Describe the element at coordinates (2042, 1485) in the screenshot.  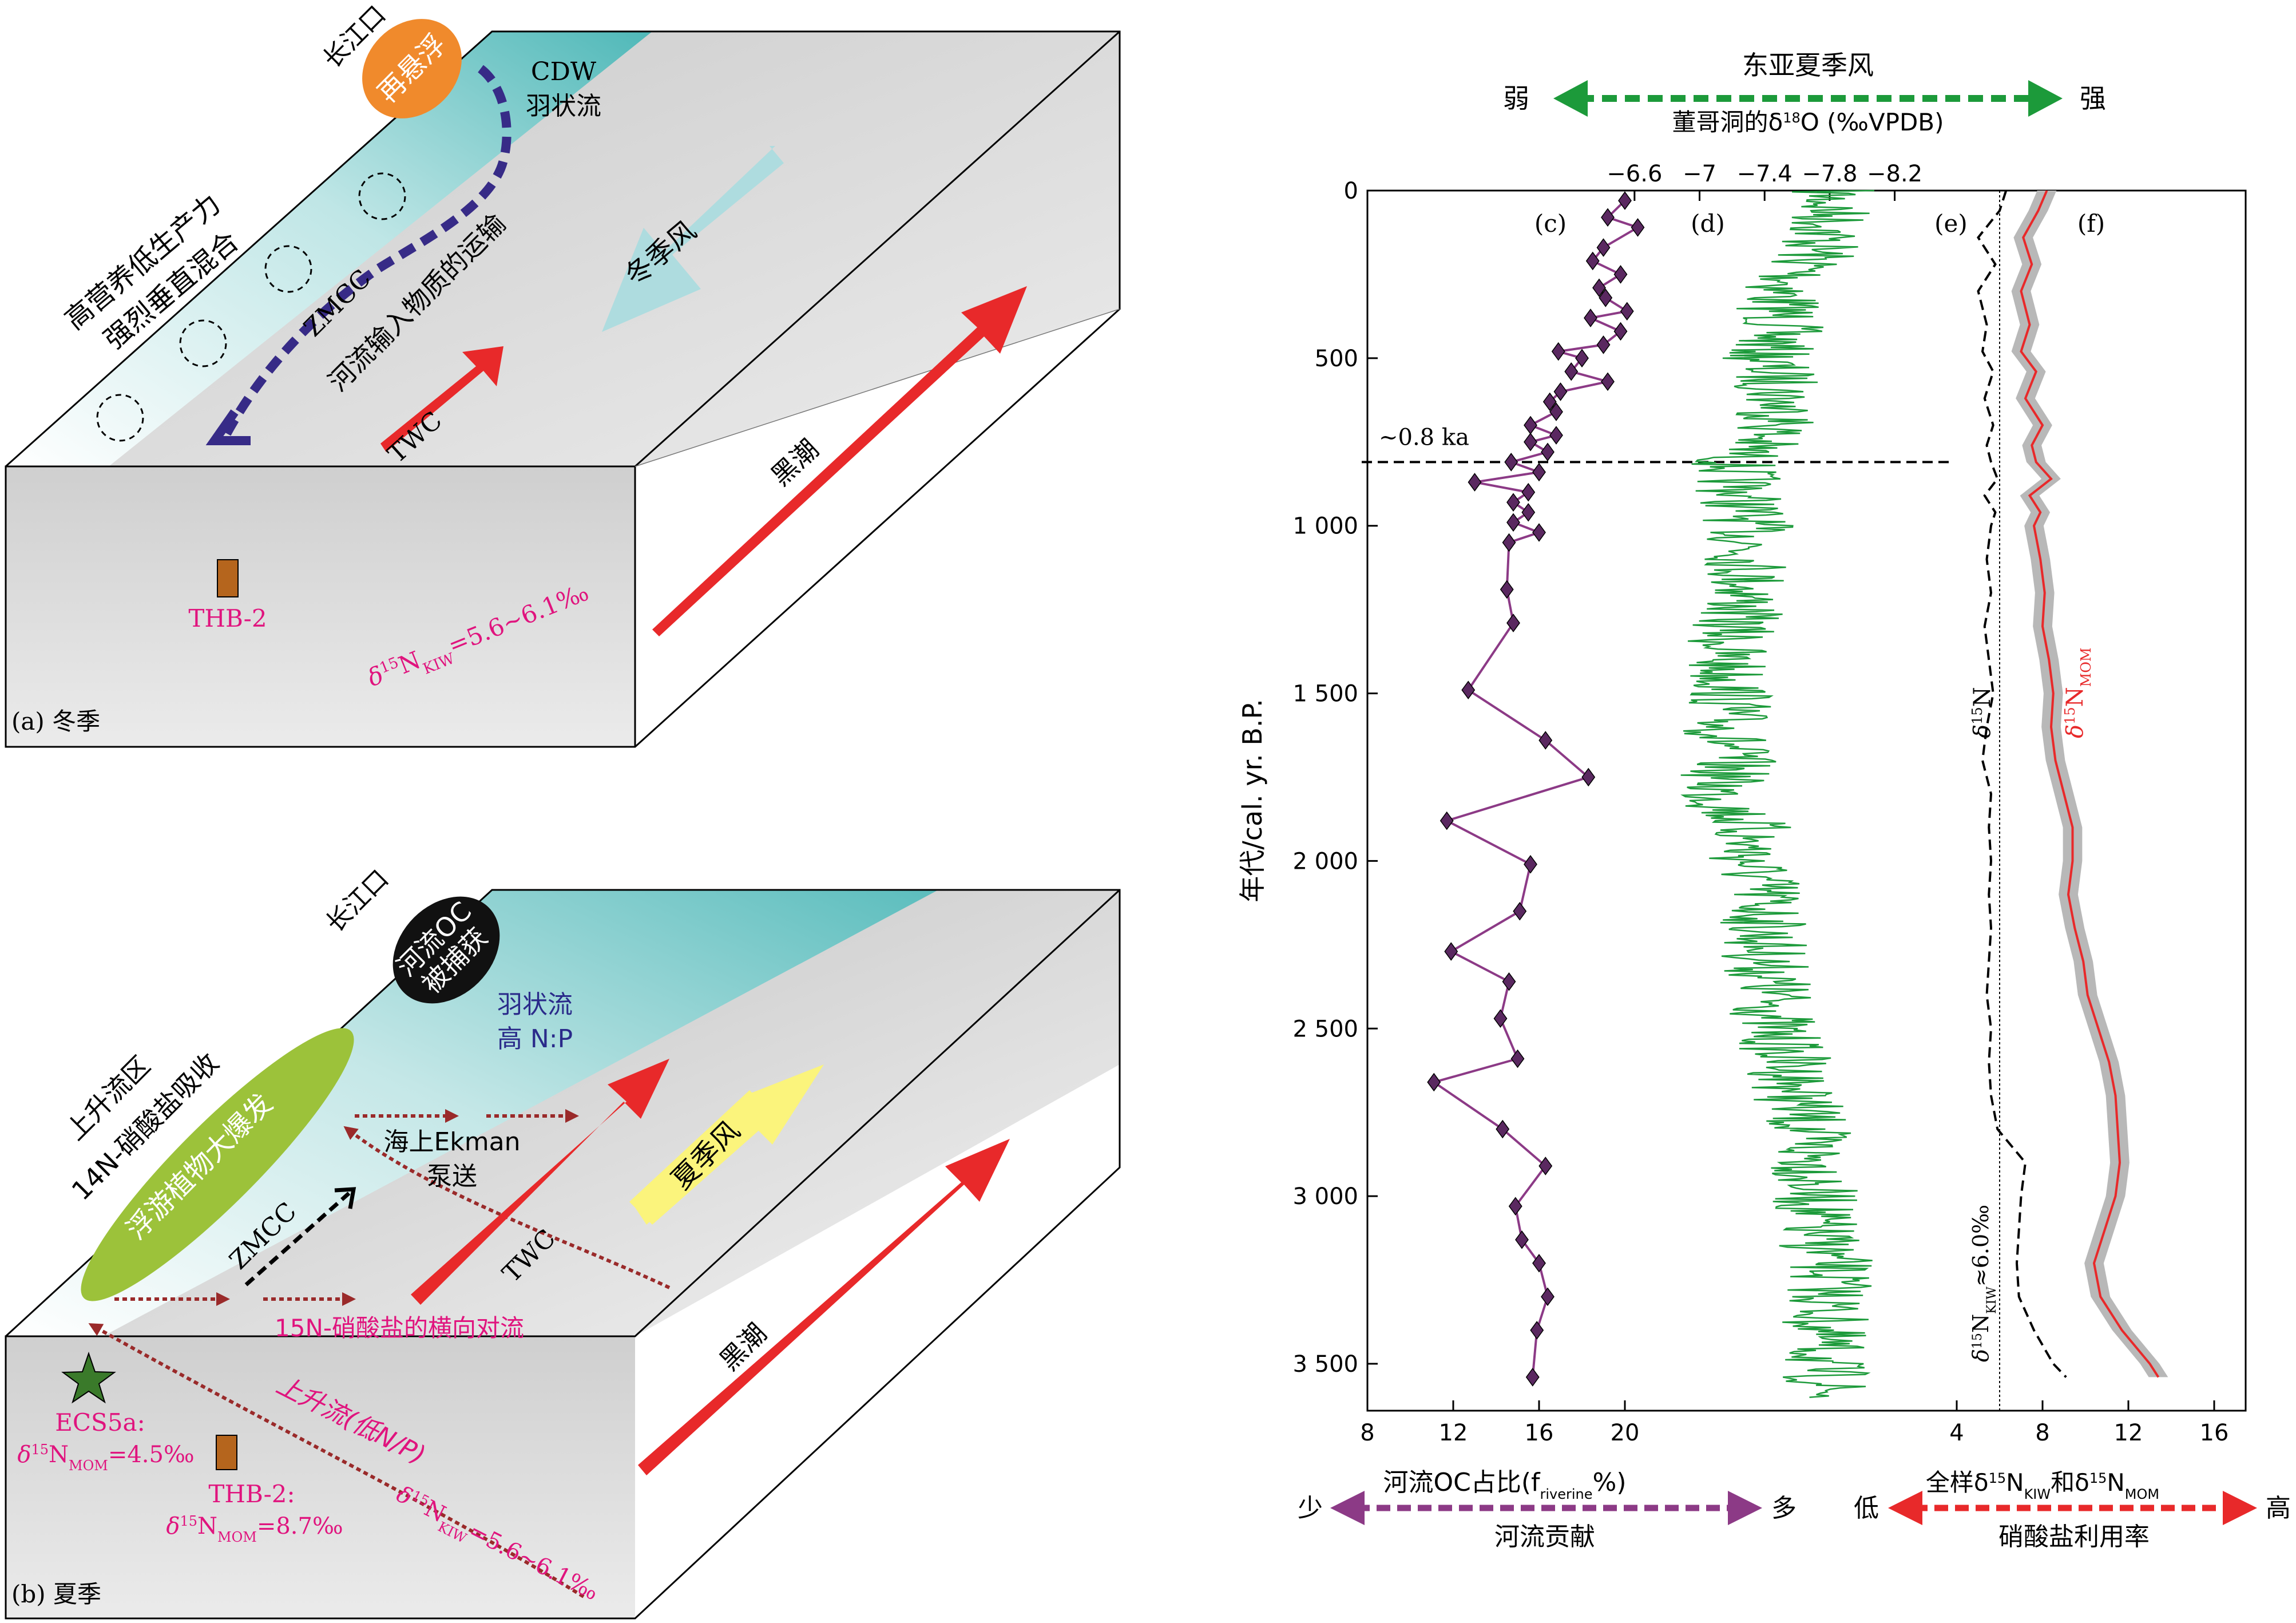
I see `bottom-right-title: 全样δ15NKIW和δ15NMOM` at that location.